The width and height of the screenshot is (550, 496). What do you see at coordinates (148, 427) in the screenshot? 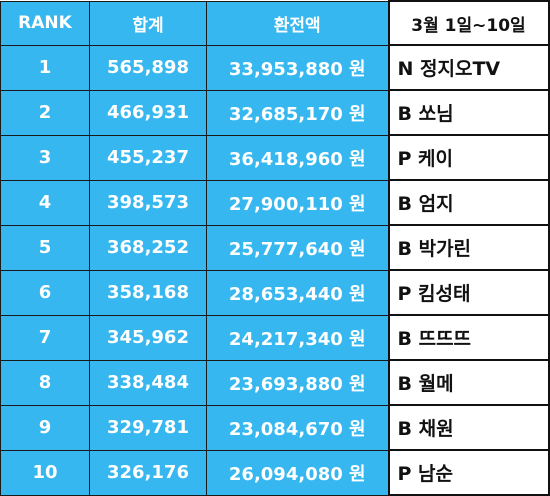
I see `total-cell: 329,781` at bounding box center [148, 427].